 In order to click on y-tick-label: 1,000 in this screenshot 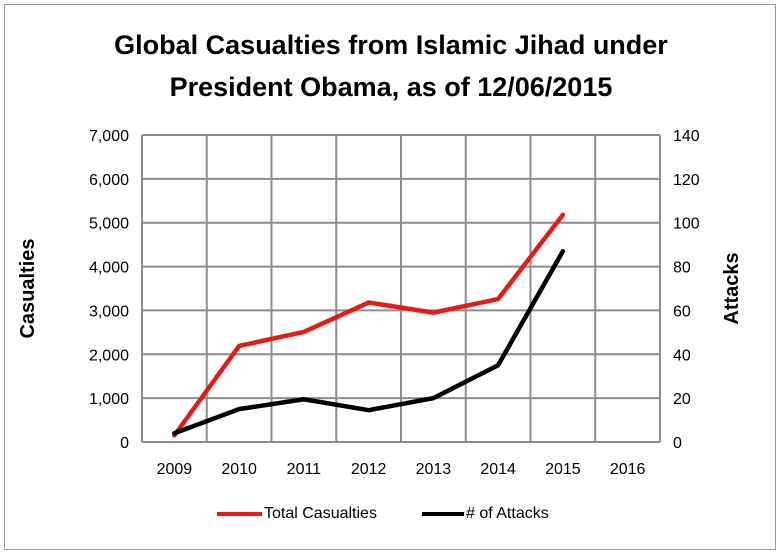, I will do `click(109, 399)`.